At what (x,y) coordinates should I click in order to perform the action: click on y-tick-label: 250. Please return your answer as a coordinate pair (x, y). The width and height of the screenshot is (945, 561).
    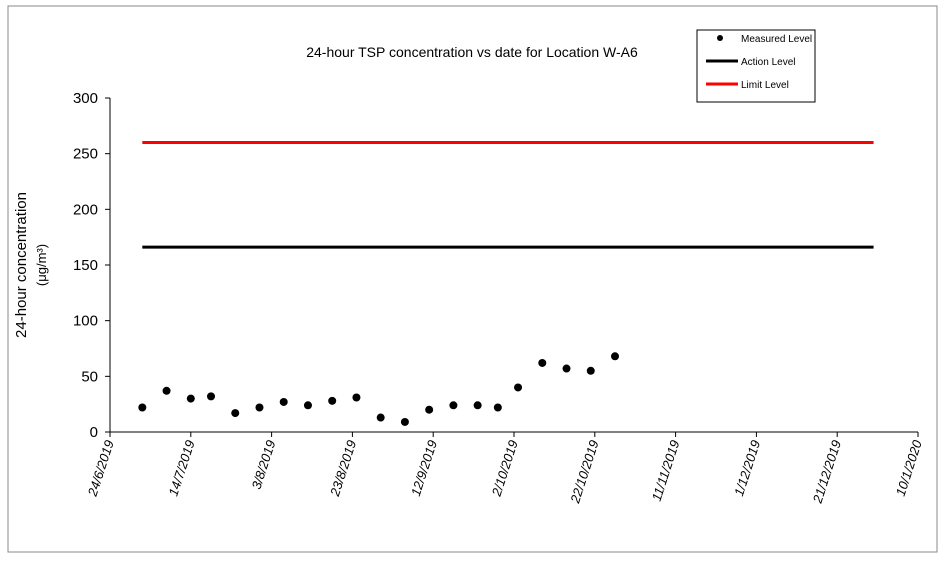
    Looking at the image, I should click on (85, 154).